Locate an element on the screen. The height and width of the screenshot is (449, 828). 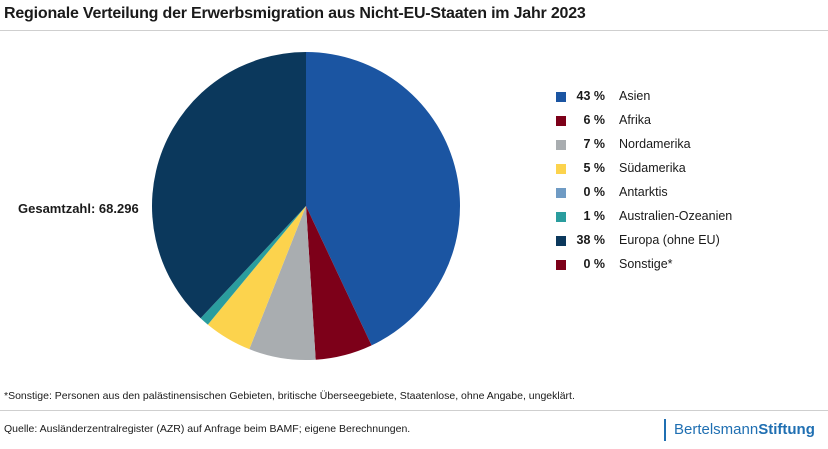
legend-percentage: 6 % is located at coordinates (594, 120).